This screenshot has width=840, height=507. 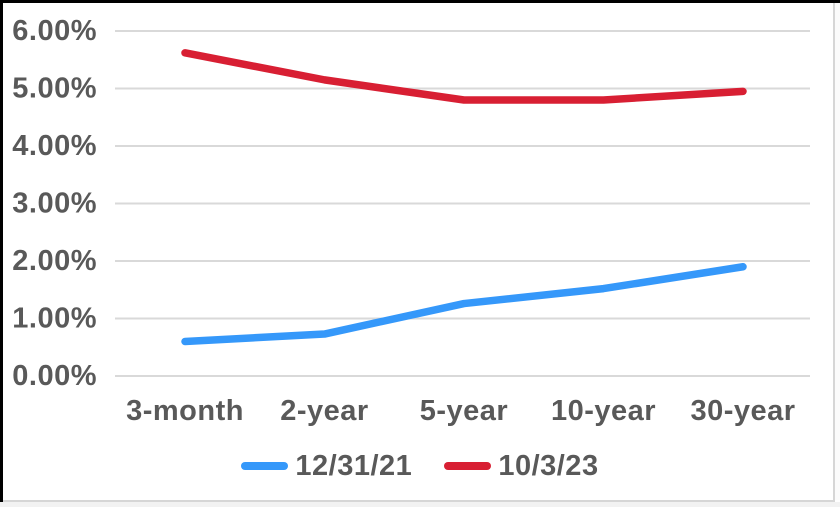 What do you see at coordinates (548, 465) in the screenshot?
I see `legend-label: 10/3/23` at bounding box center [548, 465].